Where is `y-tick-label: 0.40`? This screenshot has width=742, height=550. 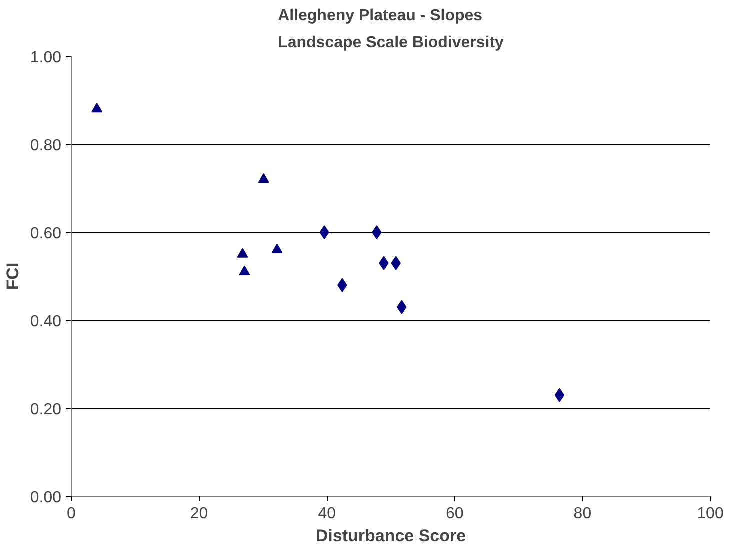
y-tick-label: 0.40 is located at coordinates (46, 322).